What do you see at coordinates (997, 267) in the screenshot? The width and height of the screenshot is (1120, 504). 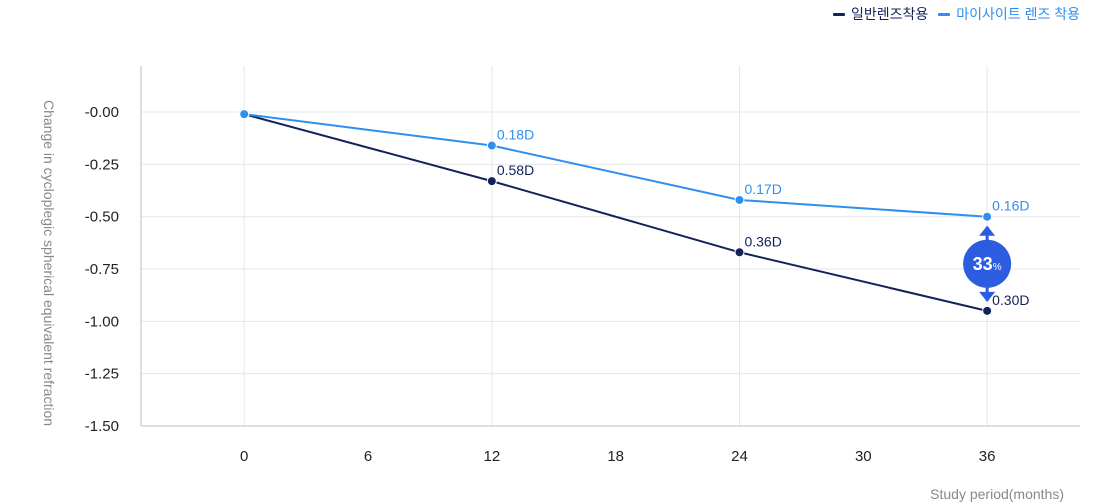 I see `badge-unit: %` at bounding box center [997, 267].